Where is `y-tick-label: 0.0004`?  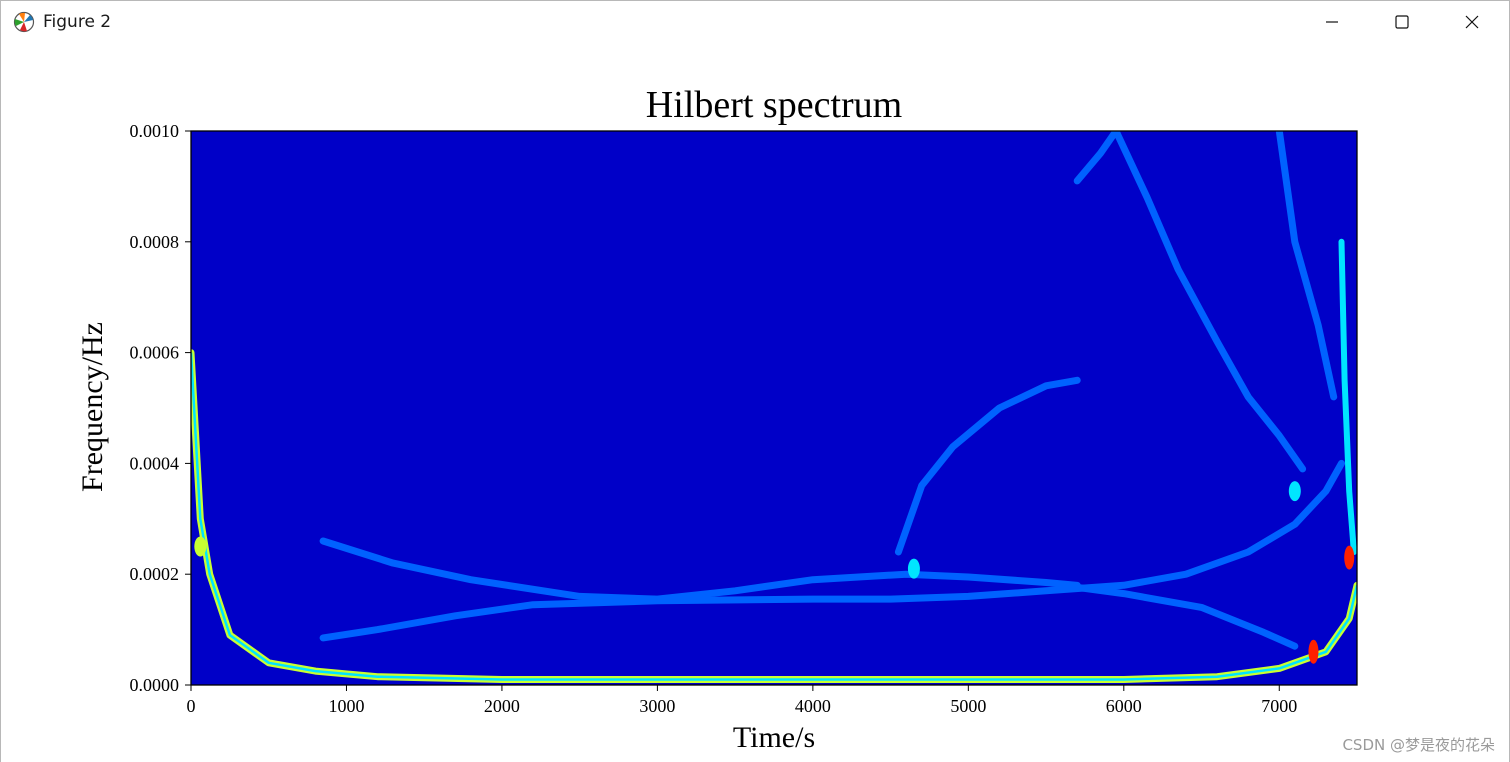
y-tick-label: 0.0004 is located at coordinates (155, 463).